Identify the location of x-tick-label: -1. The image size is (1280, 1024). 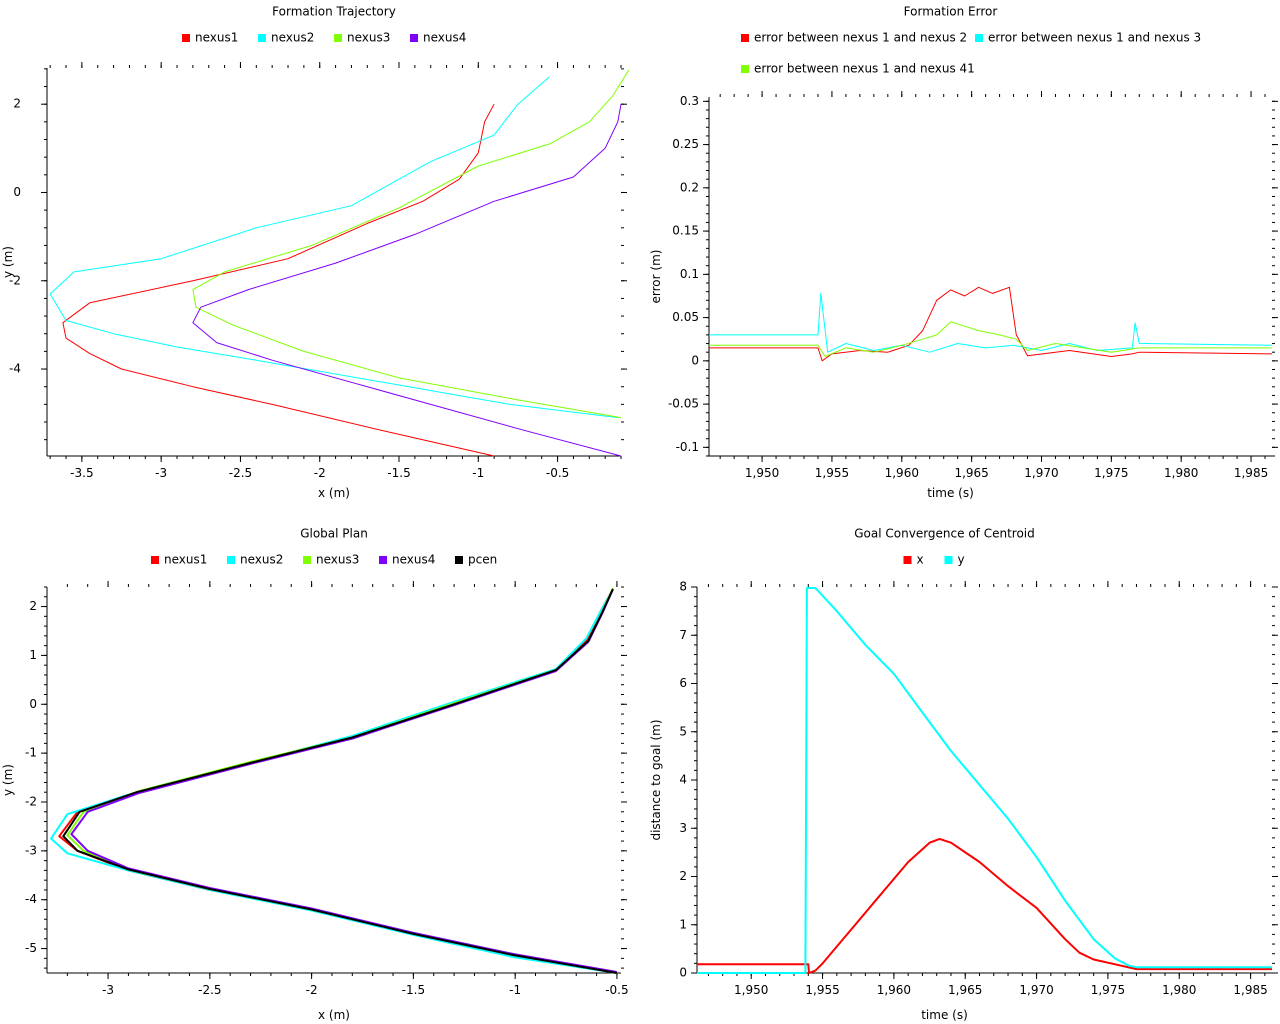
(515, 990).